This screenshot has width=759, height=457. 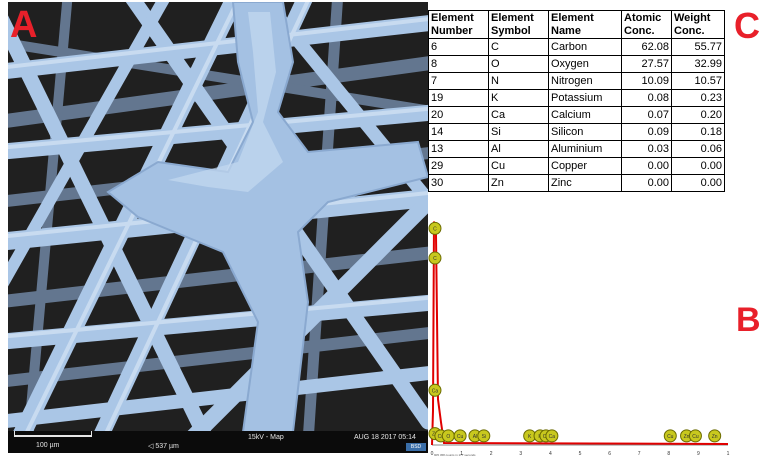 I want to click on cell-atomic-conc: 0.08, so click(x=646, y=98).